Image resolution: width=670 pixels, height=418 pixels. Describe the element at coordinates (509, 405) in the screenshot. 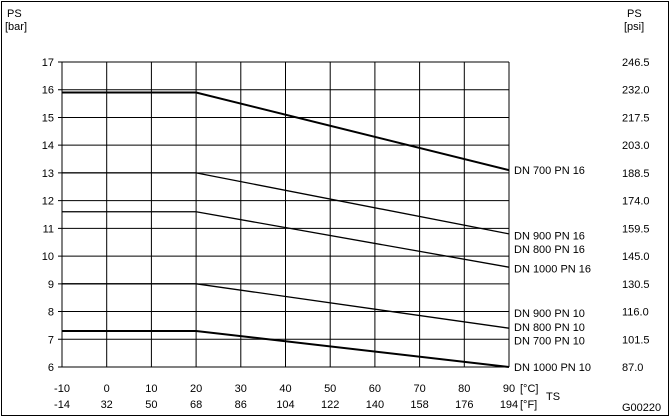

I see `x-tick-label-fahrenheit: 194` at that location.